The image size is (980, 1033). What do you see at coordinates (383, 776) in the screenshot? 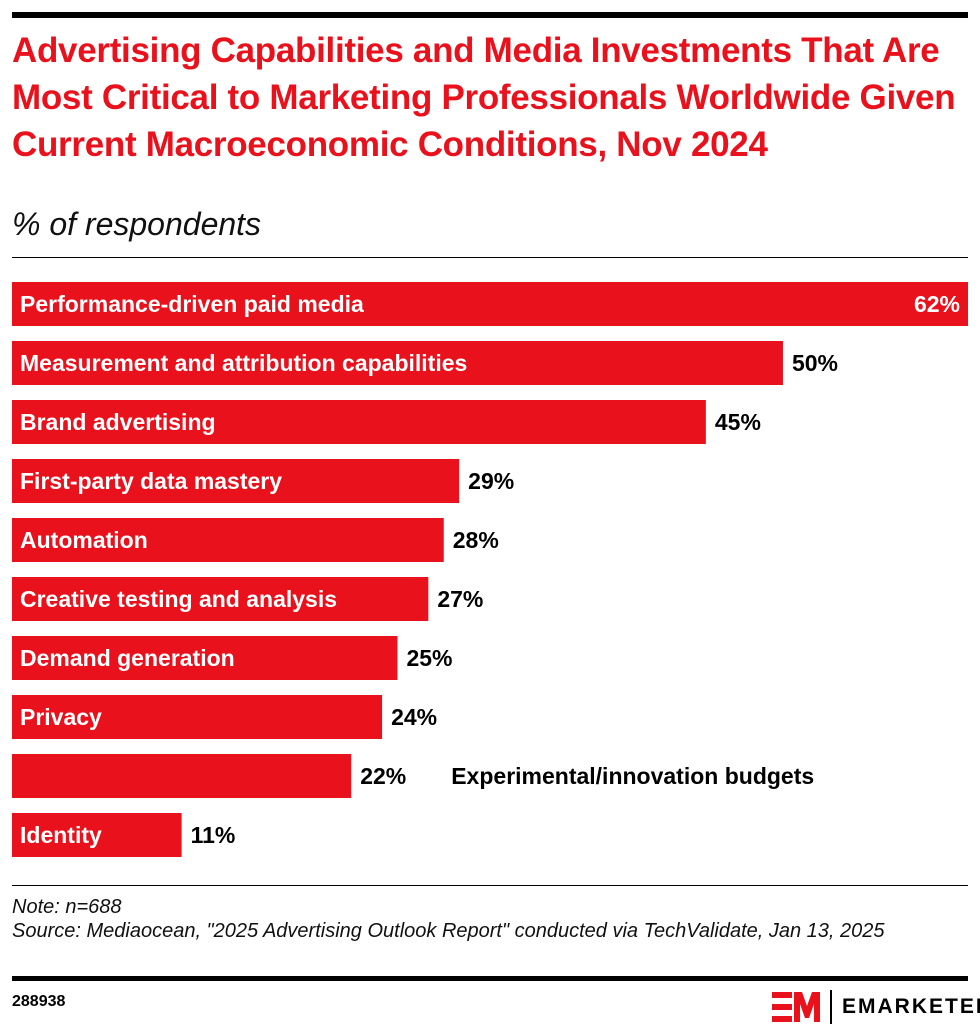
I see `value-label: 22%` at bounding box center [383, 776].